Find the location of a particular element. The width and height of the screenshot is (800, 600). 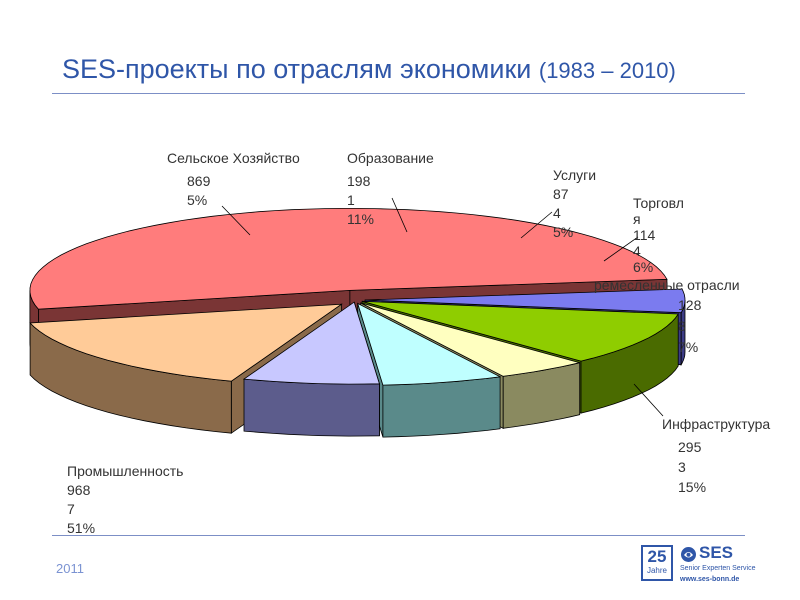

logo-name: SES is located at coordinates (716, 552).